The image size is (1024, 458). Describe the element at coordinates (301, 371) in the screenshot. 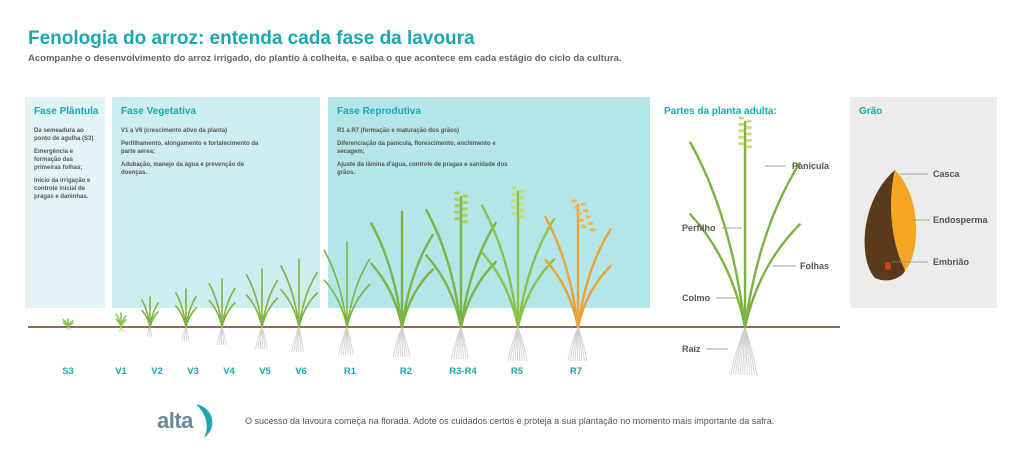

I see `stage-label: V6` at that location.